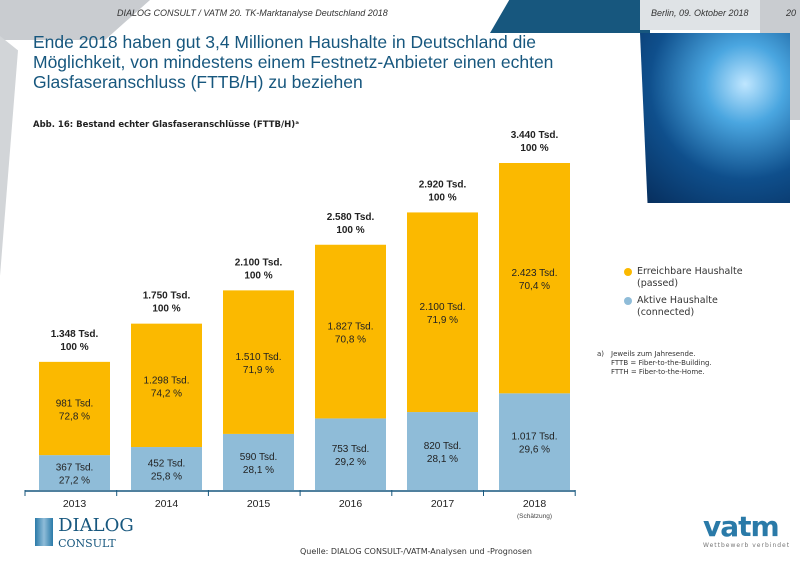  Describe the element at coordinates (658, 283) in the screenshot. I see `legend-label: (passed)` at that location.